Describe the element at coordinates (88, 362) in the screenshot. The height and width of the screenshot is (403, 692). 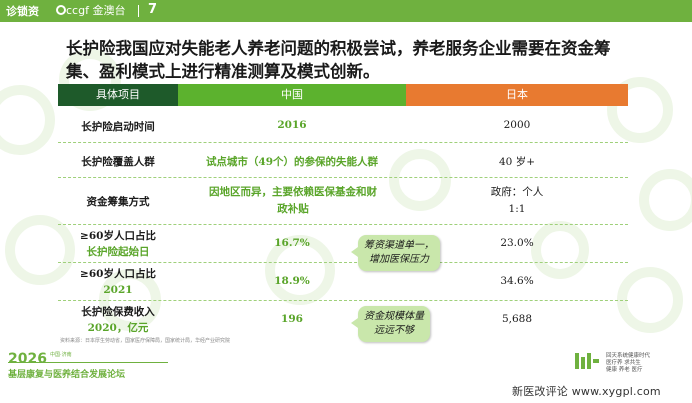
I see `footer-divider` at that location.